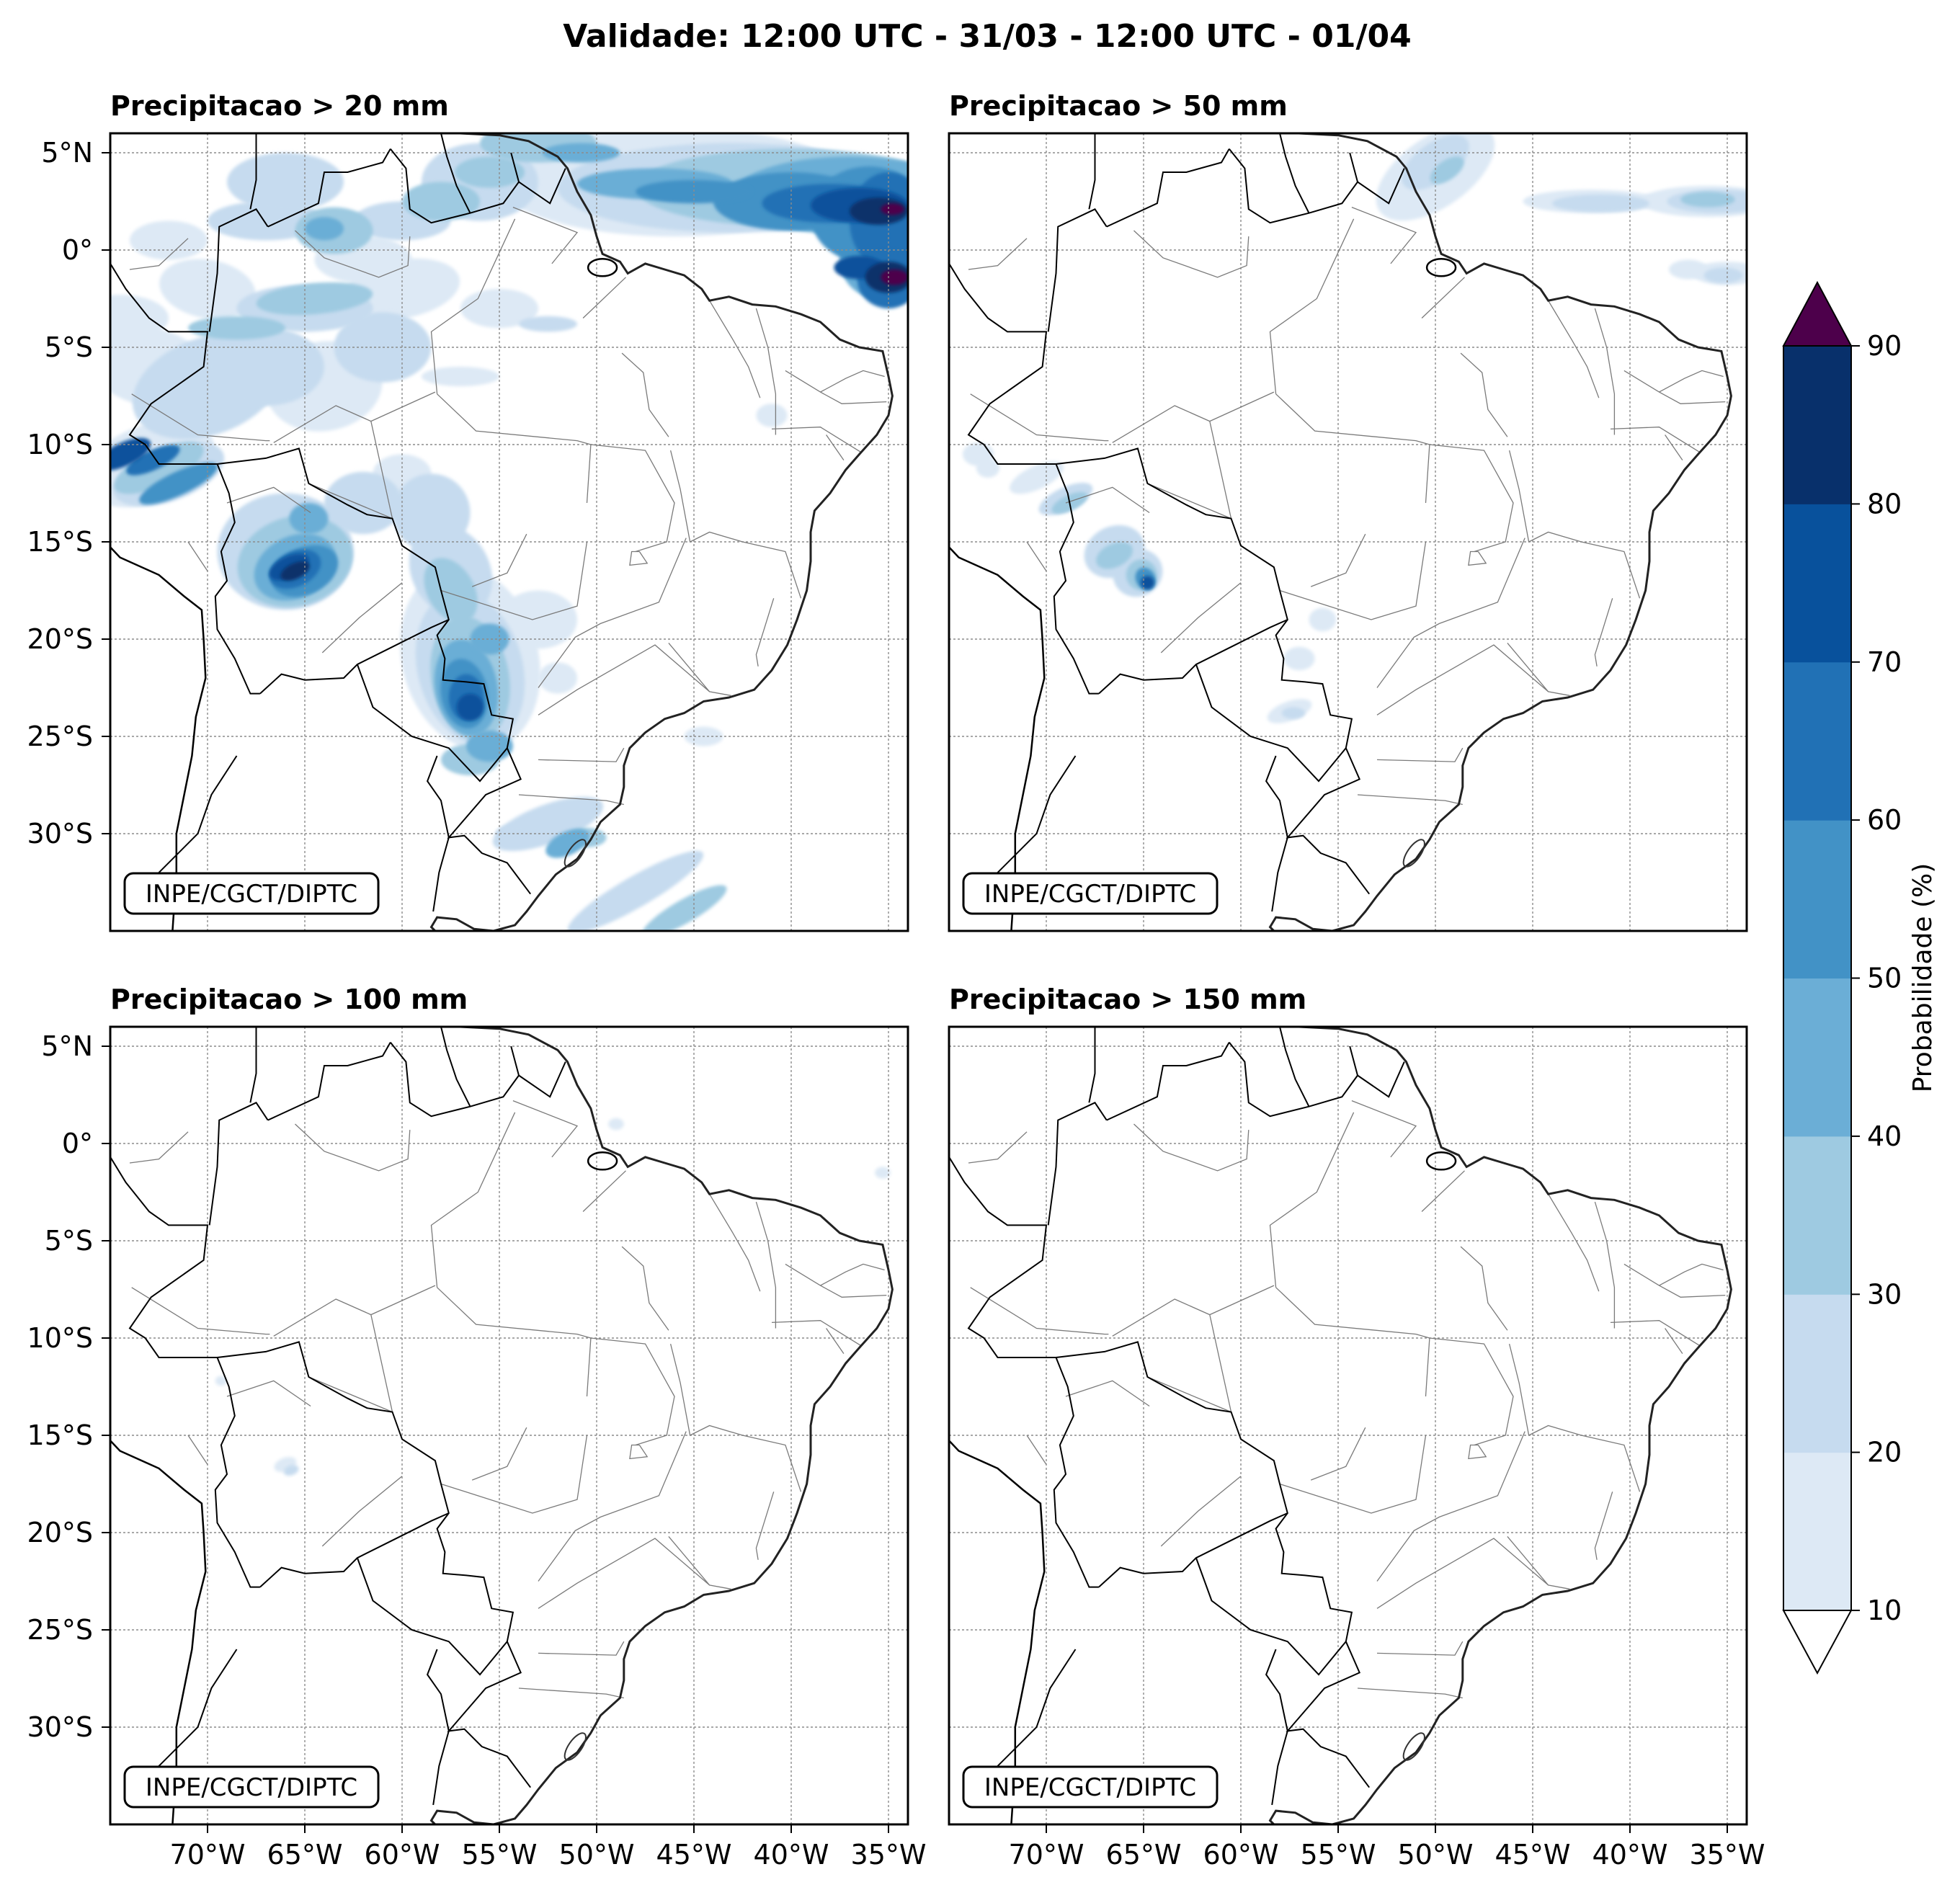 Image resolution: width=1960 pixels, height=1877 pixels. What do you see at coordinates (1727, 1855) in the screenshot?
I see `longitude-tick-label: 35°W` at bounding box center [1727, 1855].